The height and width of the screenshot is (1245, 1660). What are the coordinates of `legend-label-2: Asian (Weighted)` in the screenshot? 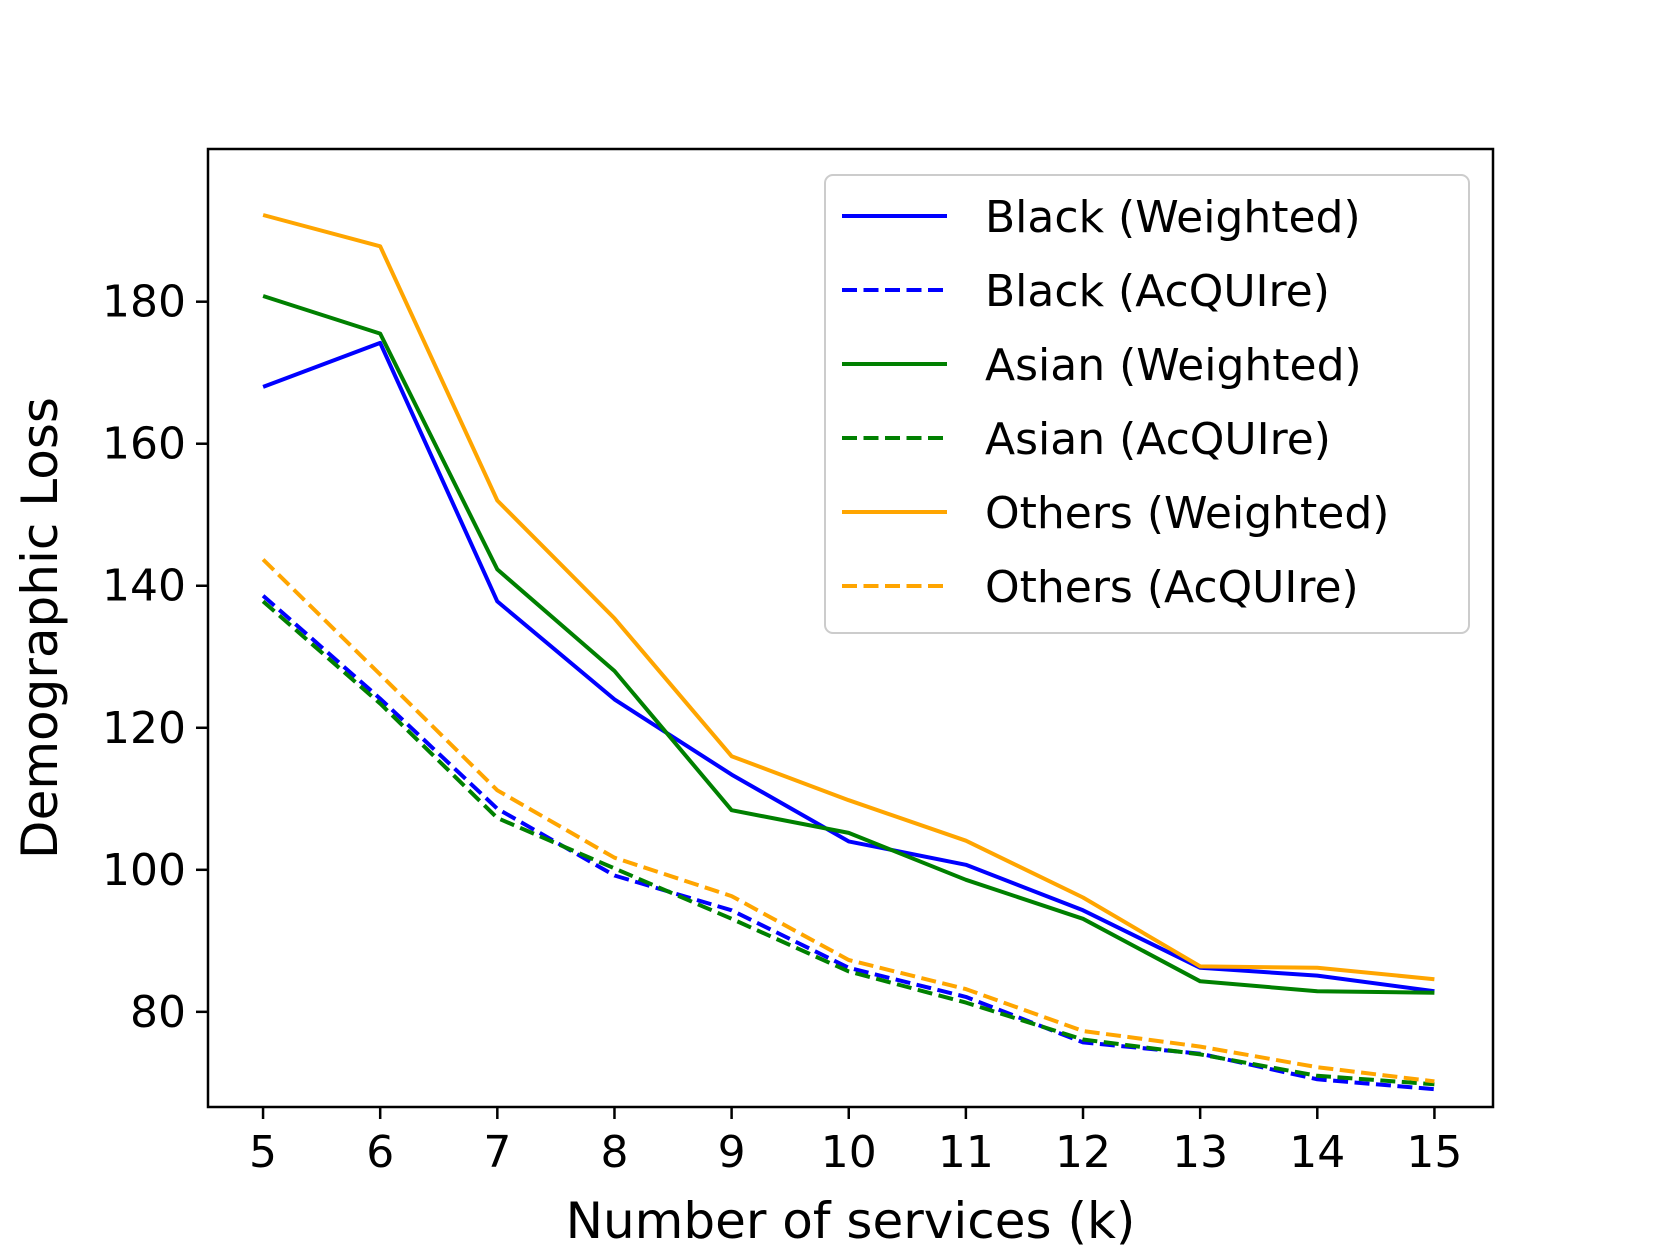 It's located at (1173, 365).